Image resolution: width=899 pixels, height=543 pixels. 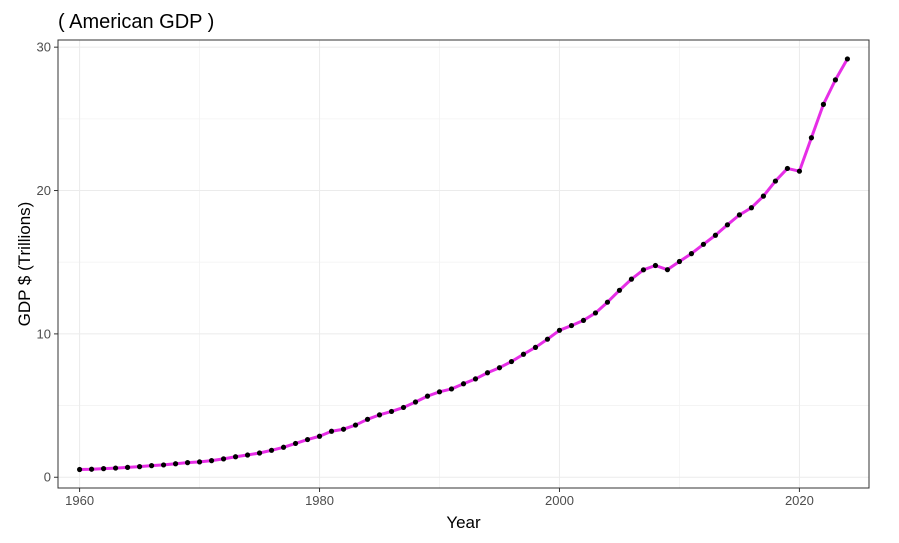 What do you see at coordinates (44, 333) in the screenshot?
I see `y-tick-label: 10` at bounding box center [44, 333].